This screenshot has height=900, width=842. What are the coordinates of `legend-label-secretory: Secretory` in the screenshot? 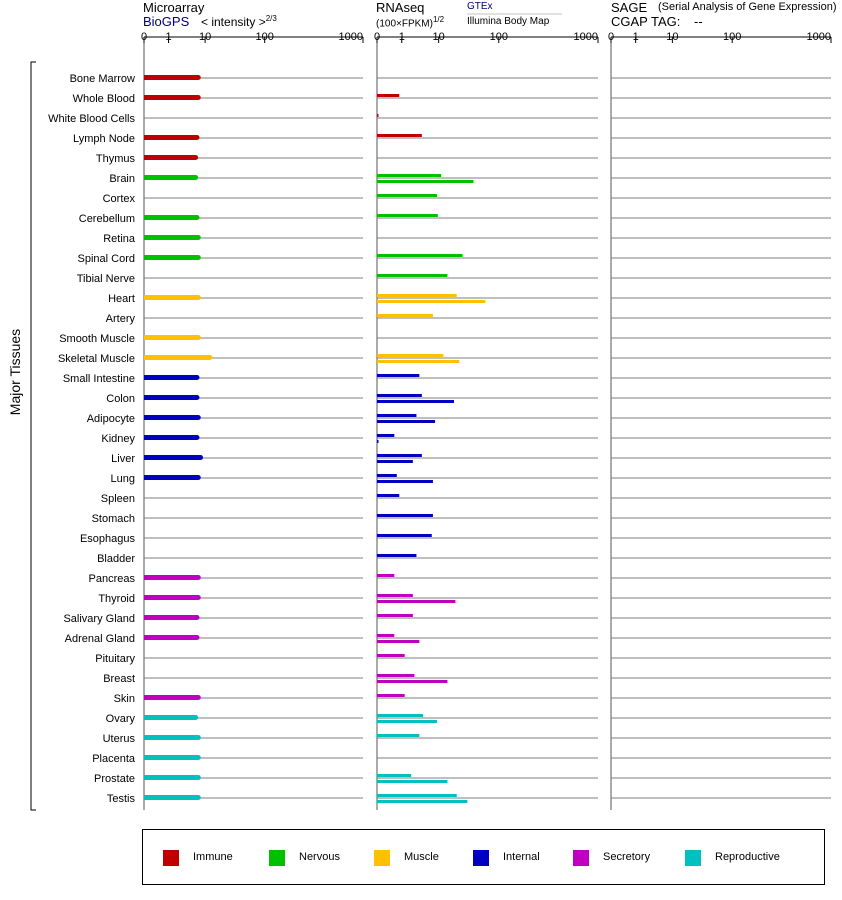 It's located at (627, 857).